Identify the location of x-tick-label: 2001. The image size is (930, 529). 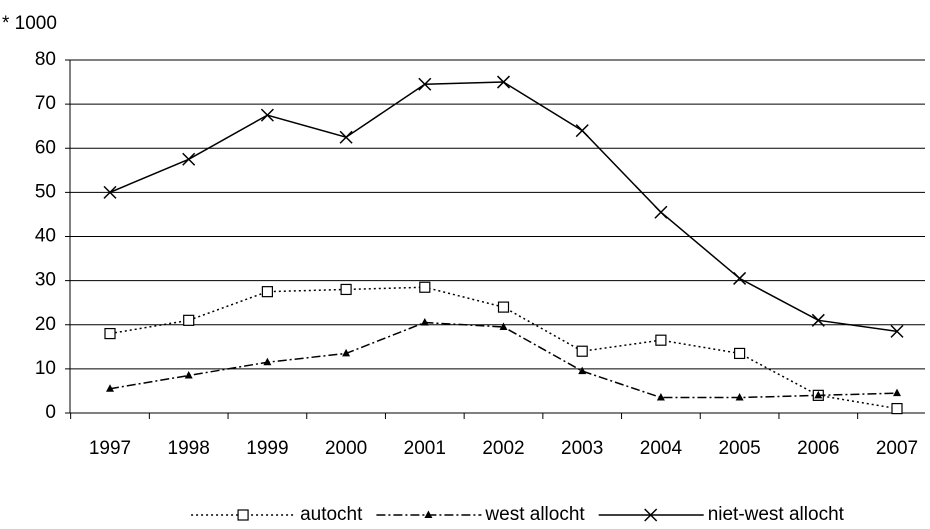
(425, 448).